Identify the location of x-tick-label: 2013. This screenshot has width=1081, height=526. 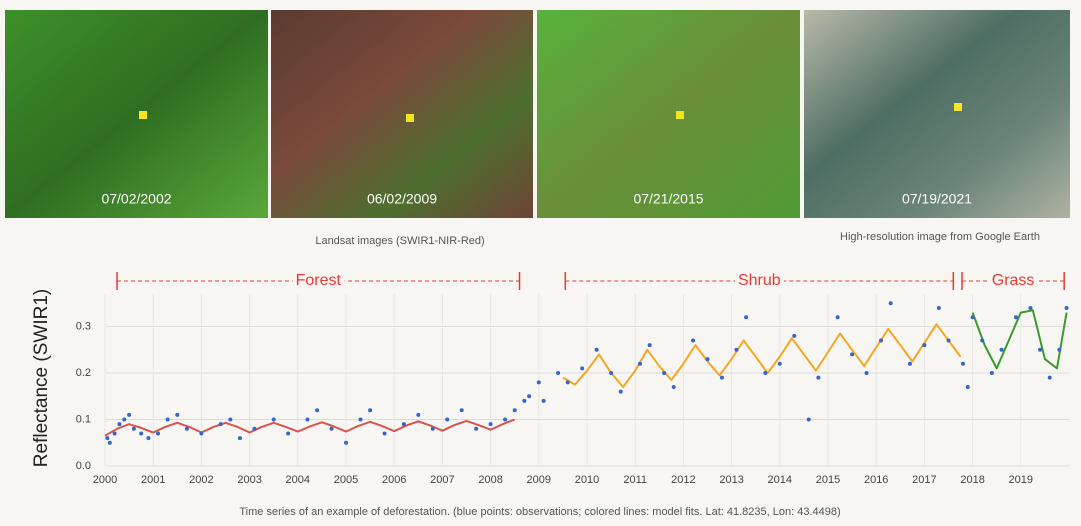
(731, 480).